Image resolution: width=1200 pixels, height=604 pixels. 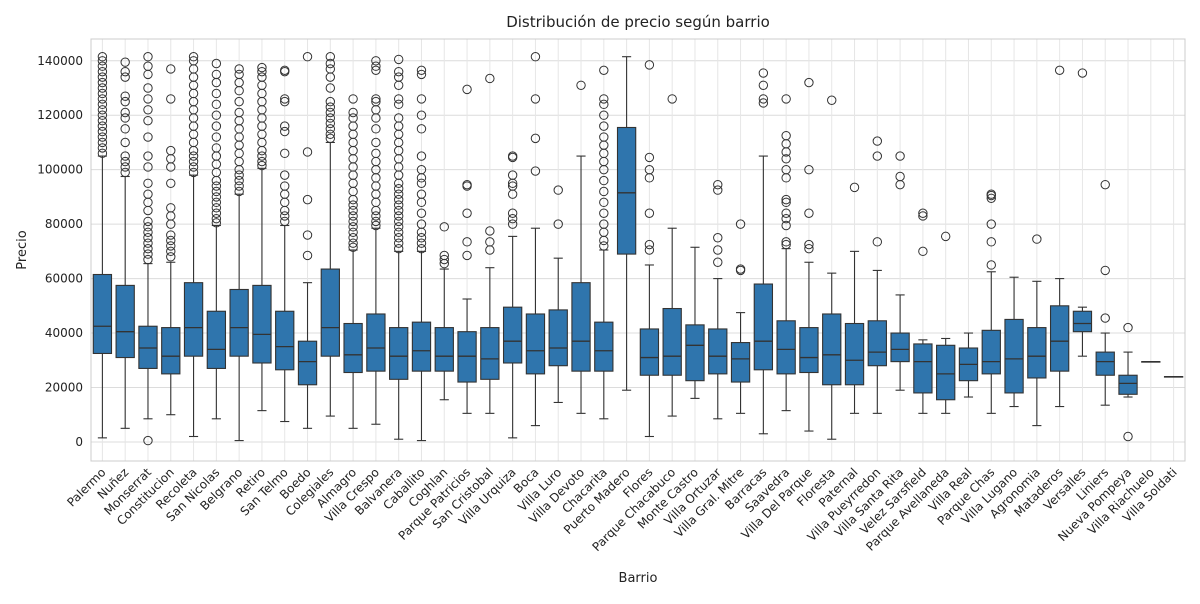 I want to click on box-agronomia, so click(x=1037, y=330).